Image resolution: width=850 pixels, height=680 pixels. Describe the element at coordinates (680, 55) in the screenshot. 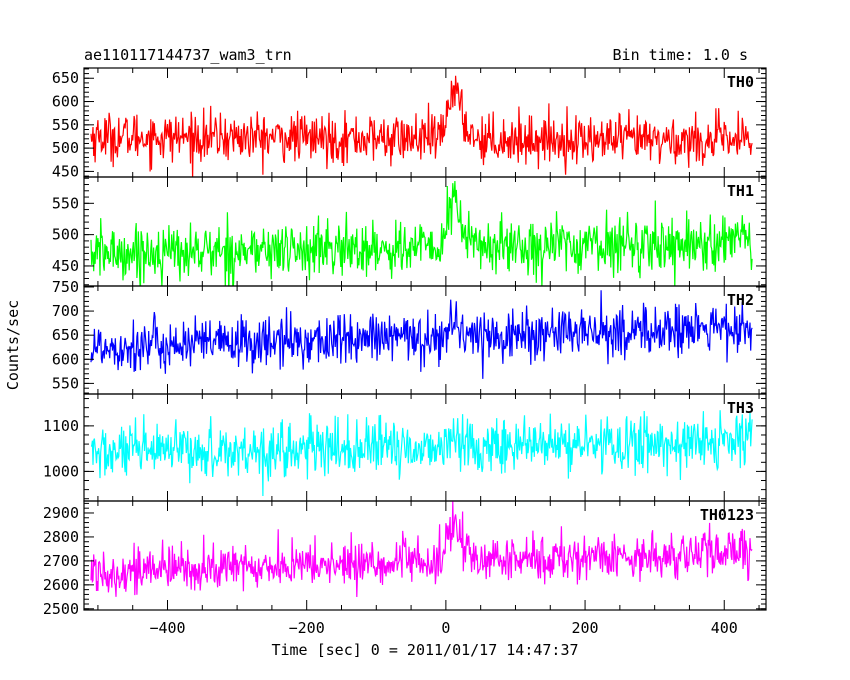

I see `bin-time-label: Bin time: 1.0 s` at that location.